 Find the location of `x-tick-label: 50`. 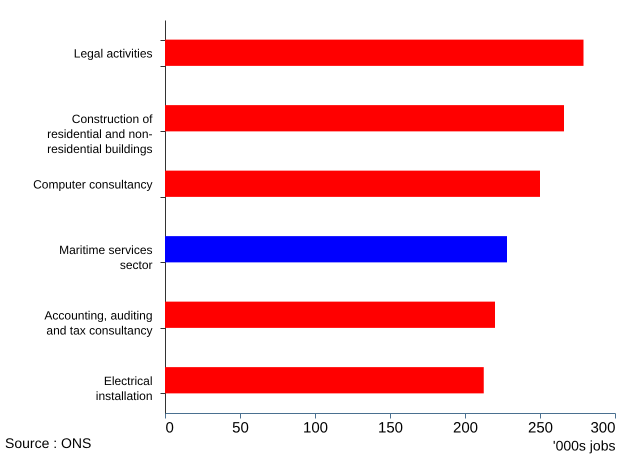

x-tick-label: 50 is located at coordinates (240, 428).